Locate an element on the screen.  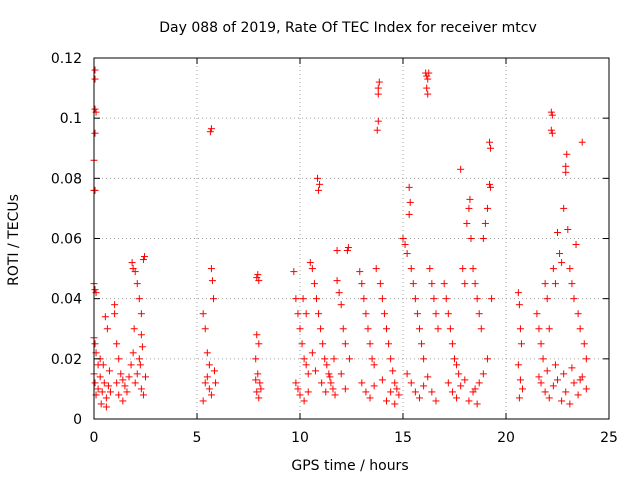
x-tick-label: 5 is located at coordinates (197, 438).